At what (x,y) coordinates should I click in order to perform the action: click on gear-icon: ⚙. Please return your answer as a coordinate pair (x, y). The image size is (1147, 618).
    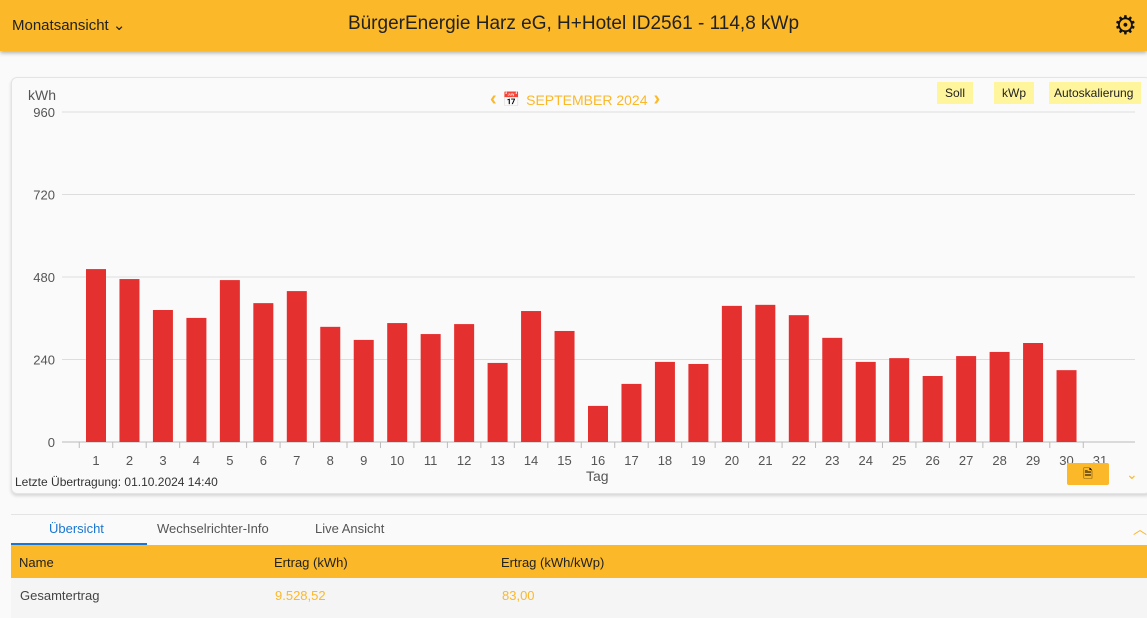
    Looking at the image, I should click on (1125, 25).